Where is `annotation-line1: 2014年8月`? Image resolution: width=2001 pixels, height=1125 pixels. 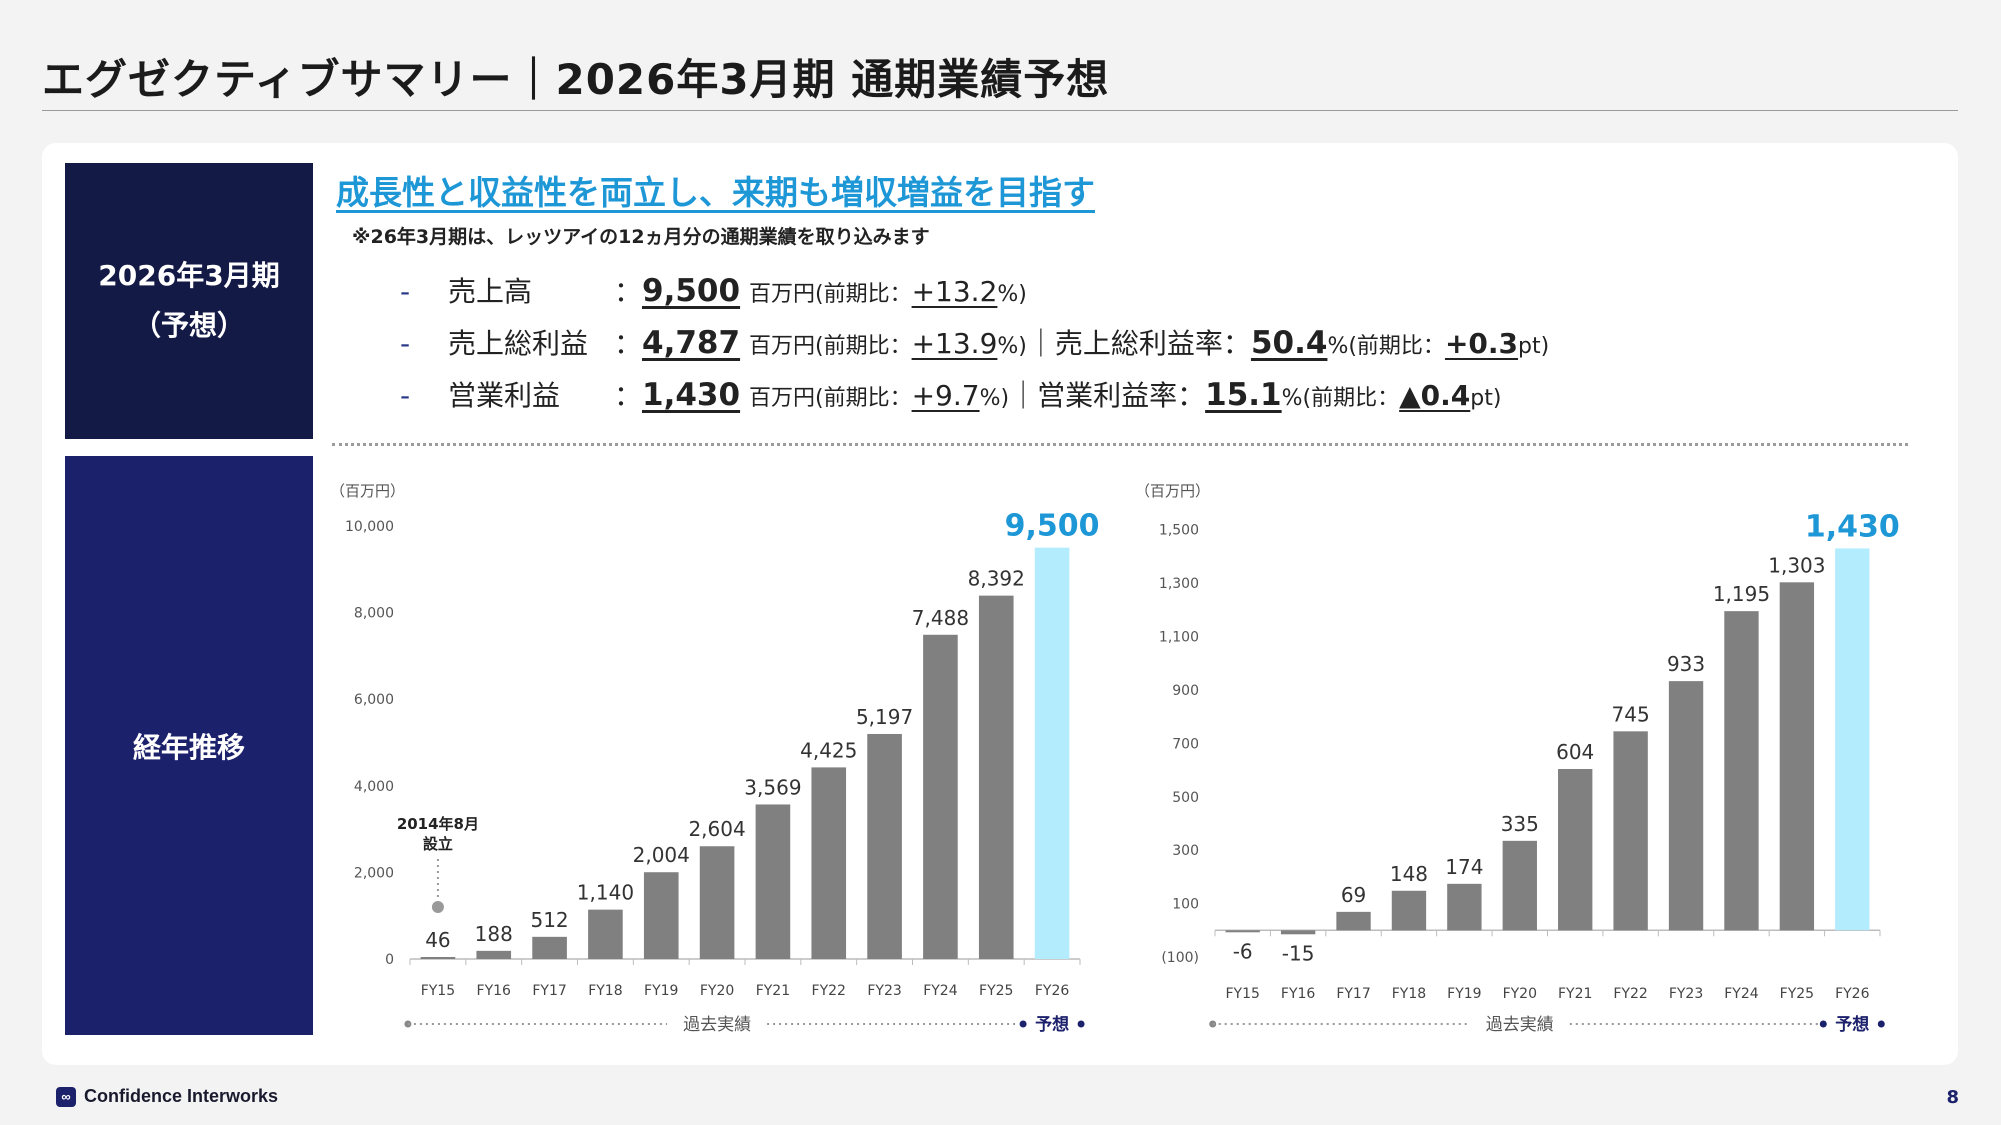
annotation-line1: 2014年8月 is located at coordinates (438, 824).